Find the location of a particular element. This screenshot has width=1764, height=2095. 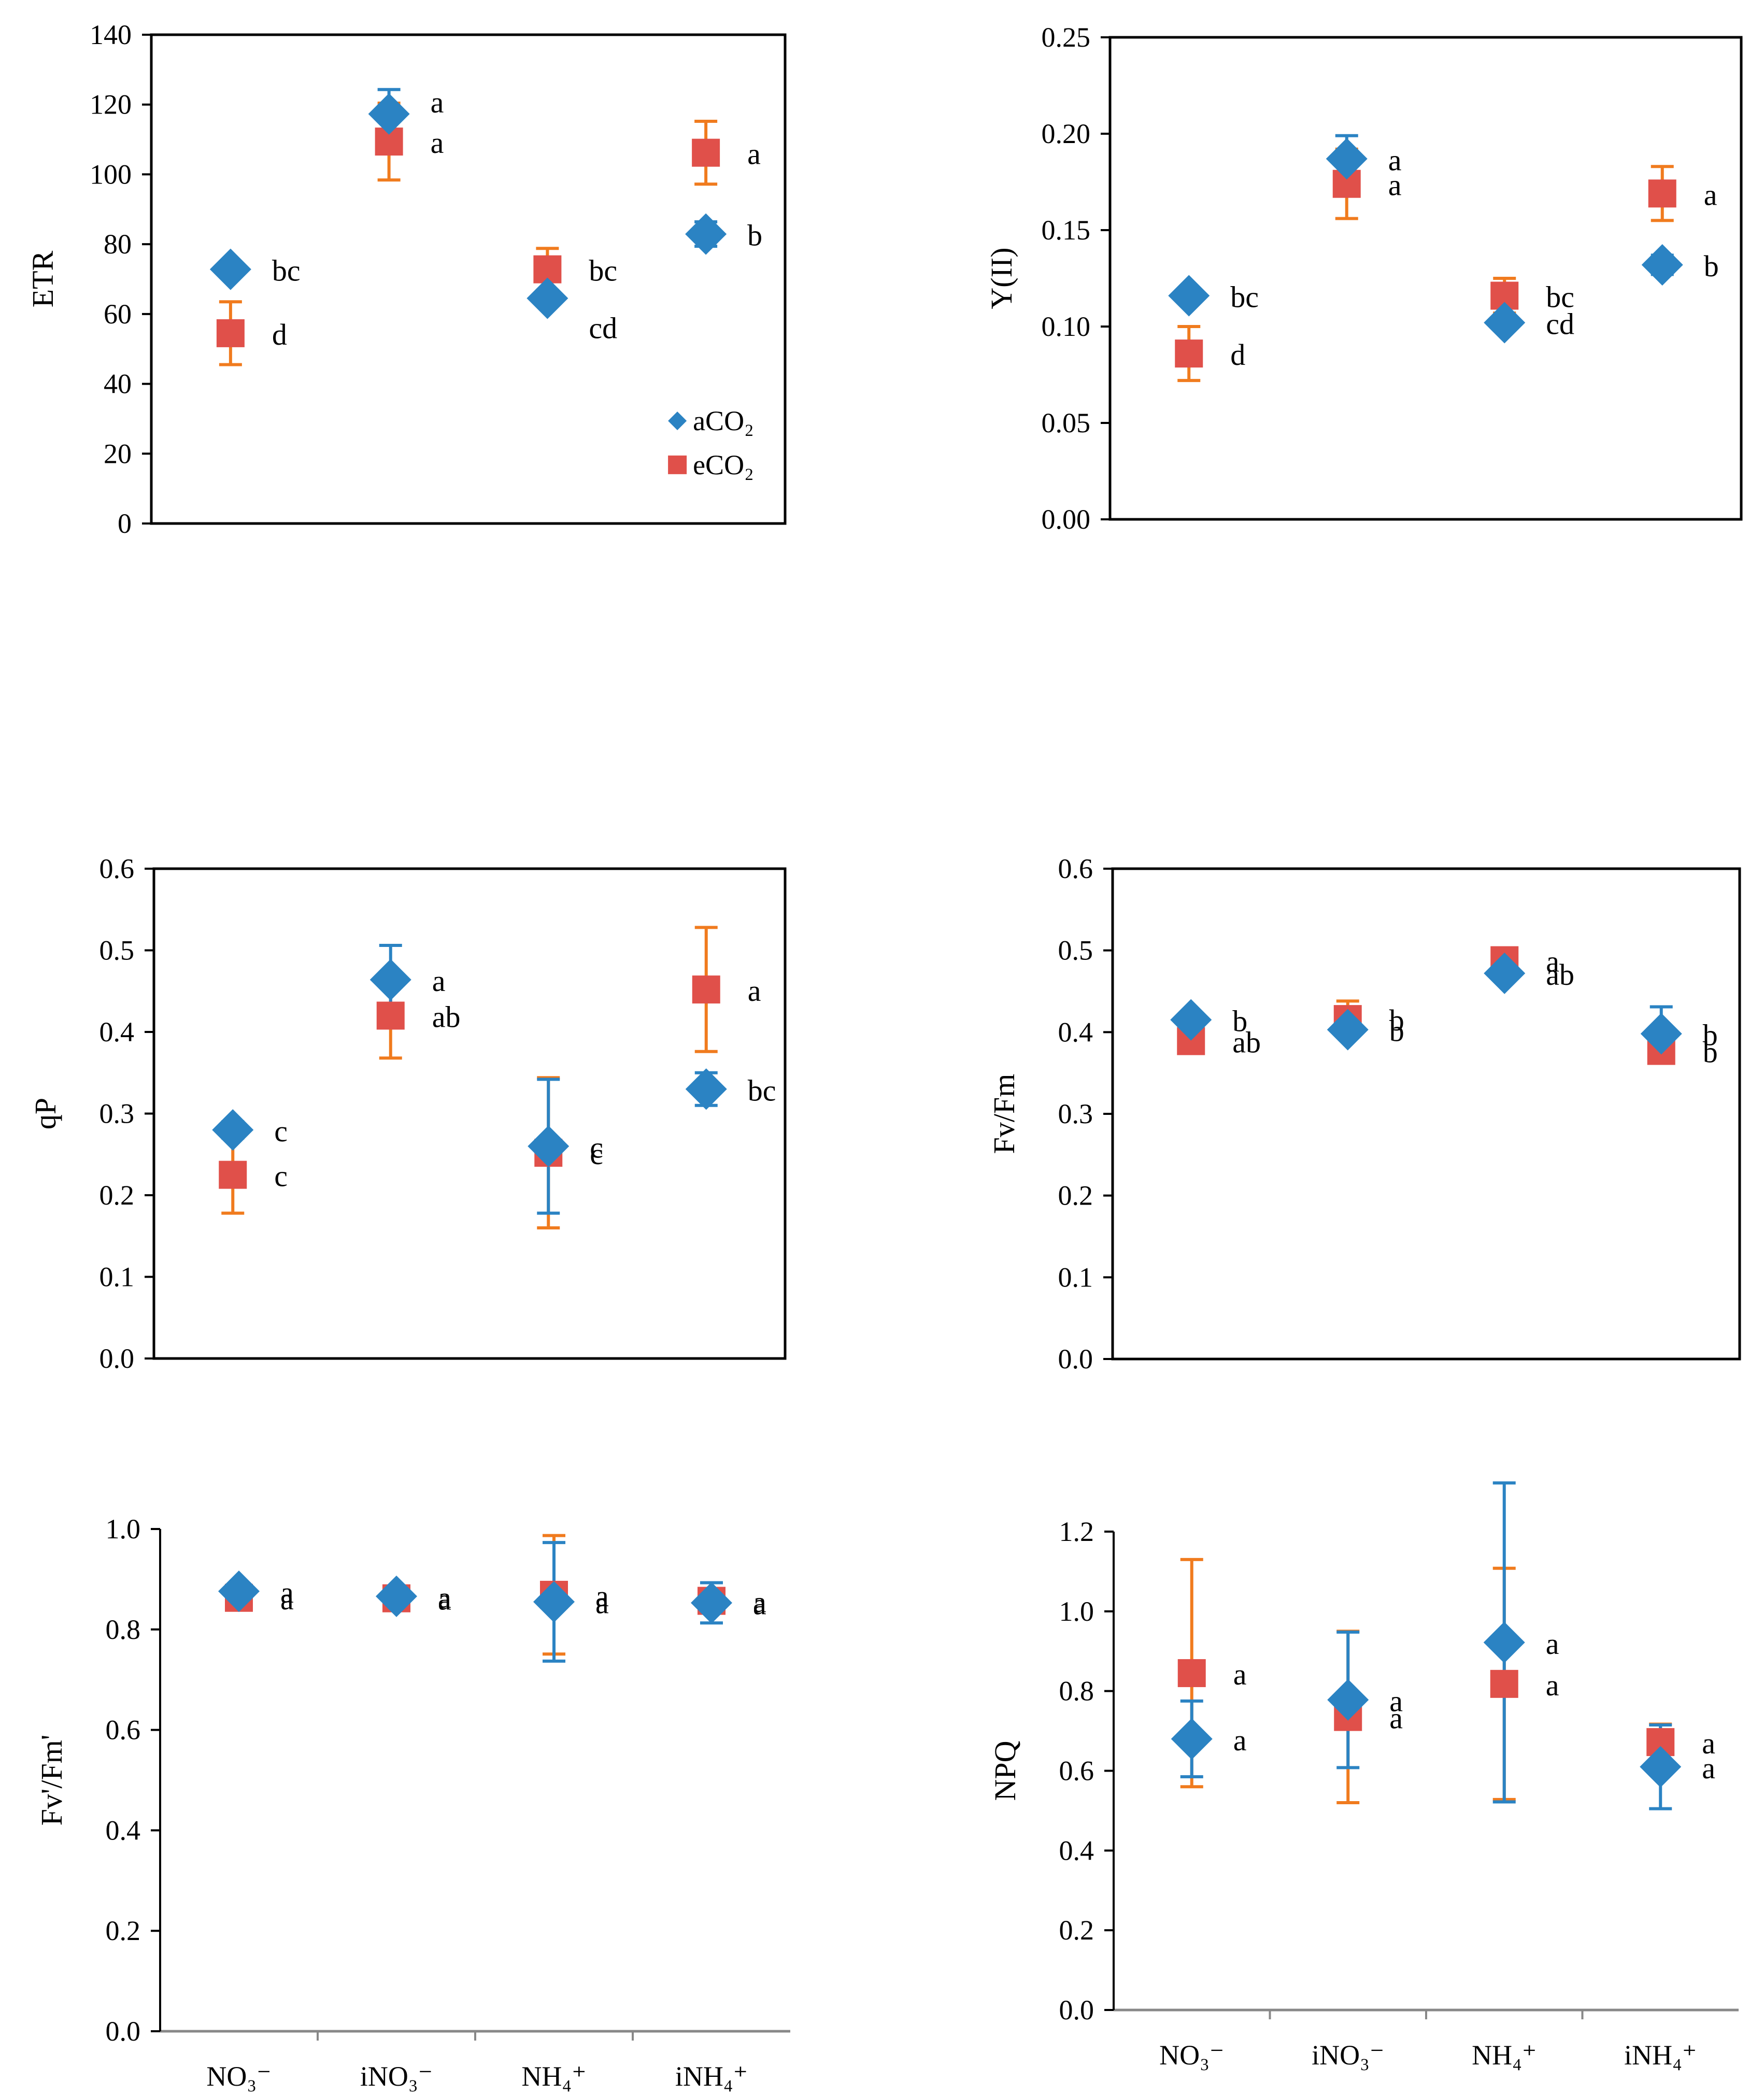

y-tick-label: 0.3 is located at coordinates (117, 1113).